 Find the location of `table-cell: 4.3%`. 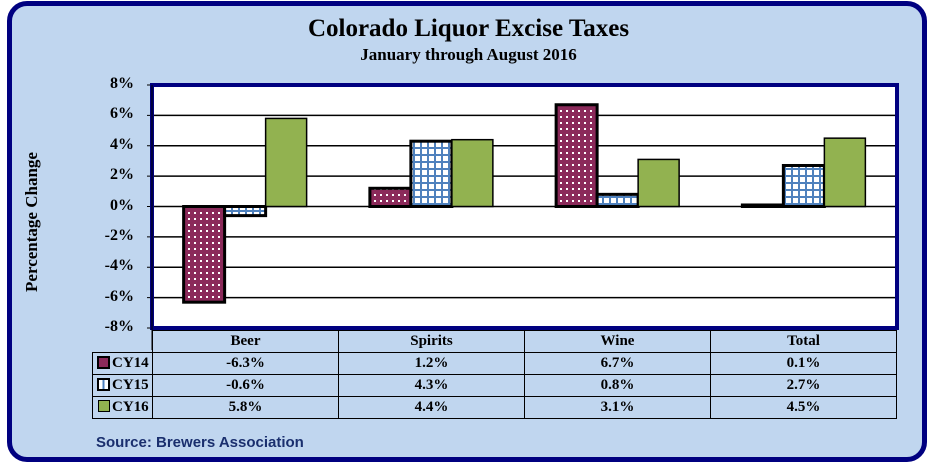

table-cell: 4.3% is located at coordinates (431, 385).